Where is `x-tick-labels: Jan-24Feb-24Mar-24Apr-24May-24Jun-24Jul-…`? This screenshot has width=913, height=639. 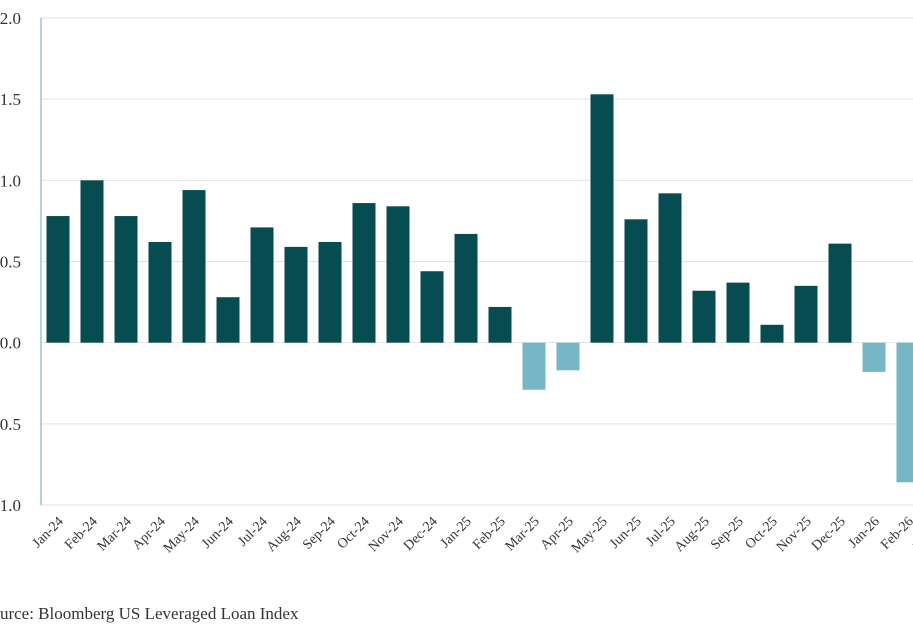
x-tick-labels: Jan-24Feb-24Mar-24Apr-24May-24Jun-24Jul-… is located at coordinates (471, 535).